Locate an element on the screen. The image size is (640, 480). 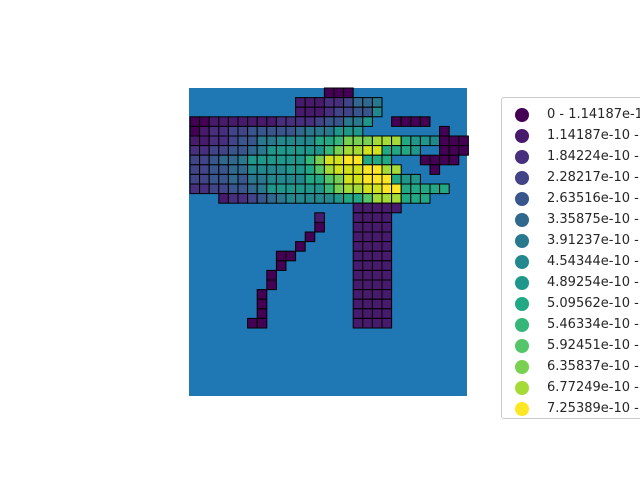
legend-item: 3.91237e-10 - 4.54344e-10 is located at coordinates (571, 241).